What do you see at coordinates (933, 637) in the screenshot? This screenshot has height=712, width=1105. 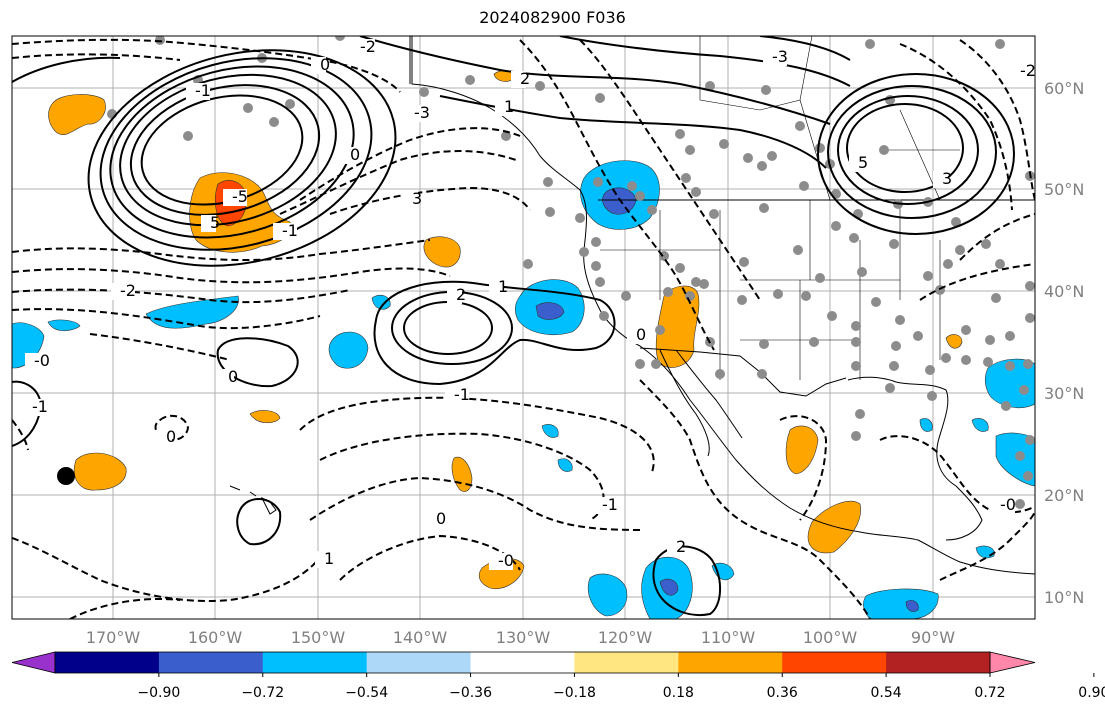 I see `longitude-label: 90°W` at bounding box center [933, 637].